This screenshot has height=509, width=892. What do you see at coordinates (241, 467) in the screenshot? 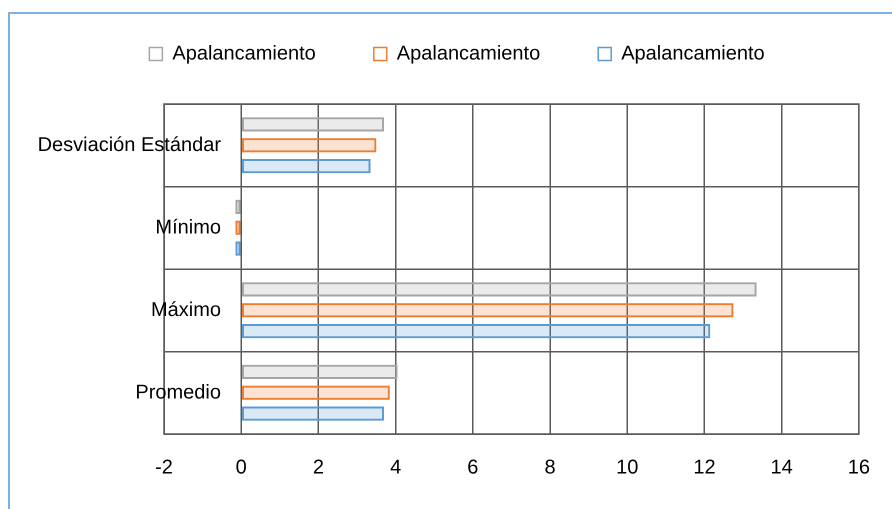
I see `x-tick-label: 0` at bounding box center [241, 467].